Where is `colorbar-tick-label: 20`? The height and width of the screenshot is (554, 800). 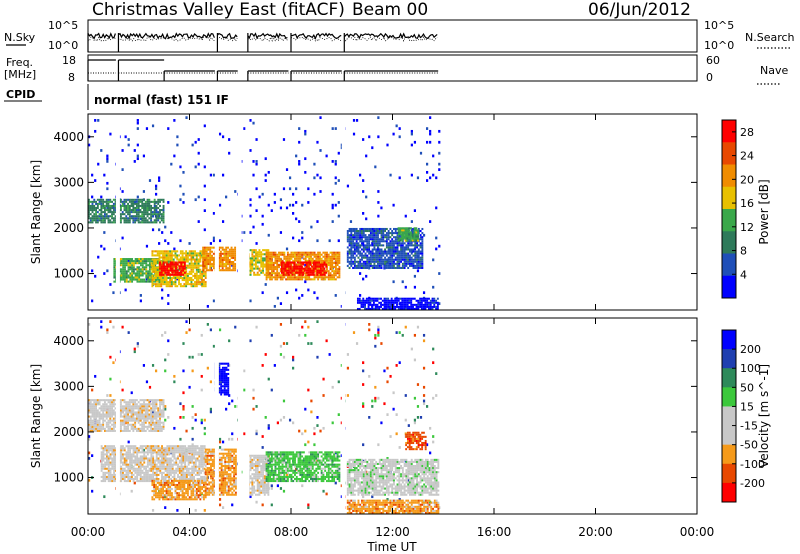
colorbar-tick-label: 20 is located at coordinates (747, 179).